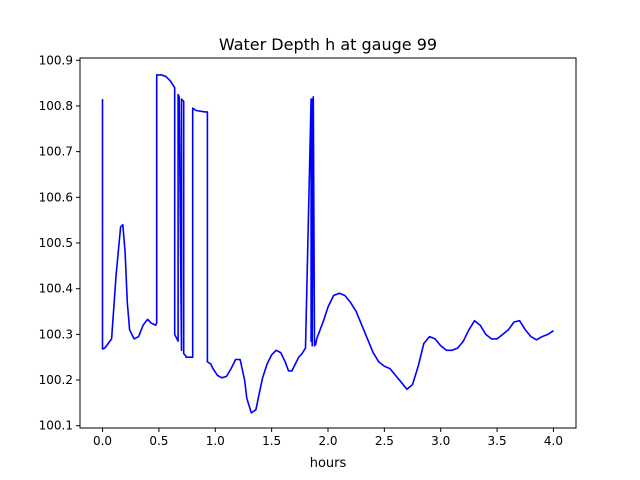 Image resolution: width=640 pixels, height=480 pixels. Describe the element at coordinates (56, 106) in the screenshot. I see `y-tick-label: 100.8` at that location.